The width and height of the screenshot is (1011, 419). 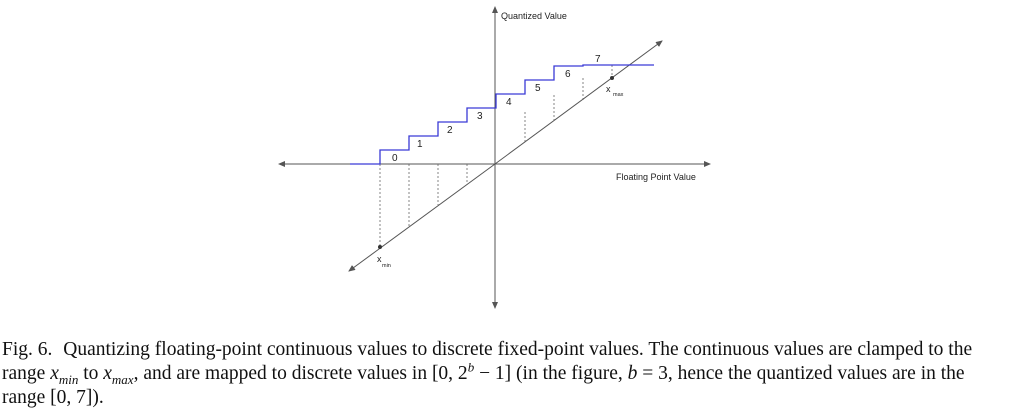 I want to click on x-max-point, so click(x=612, y=78).